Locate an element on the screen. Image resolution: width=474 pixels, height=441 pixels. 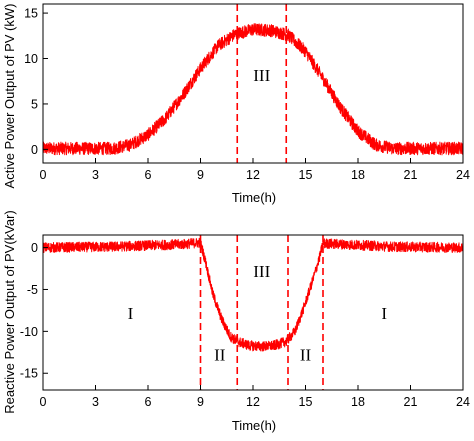
y-tick-label: 10 is located at coordinates (31, 59).